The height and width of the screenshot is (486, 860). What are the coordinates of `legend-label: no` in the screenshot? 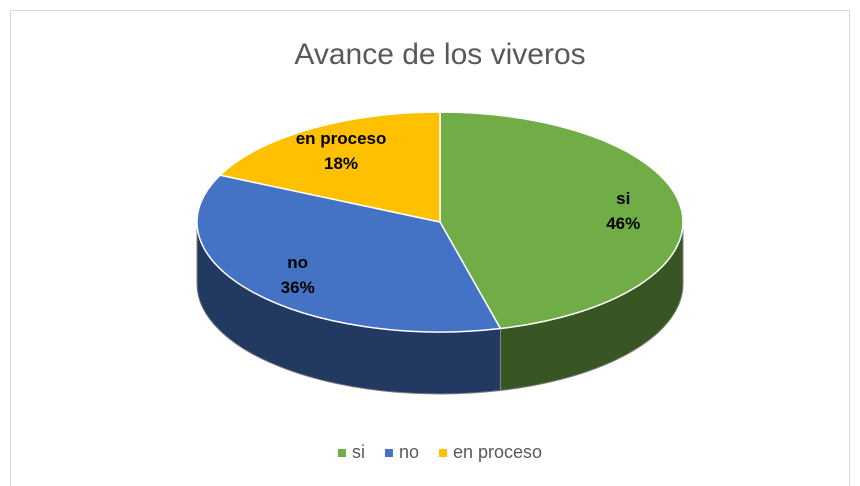 It's located at (409, 452).